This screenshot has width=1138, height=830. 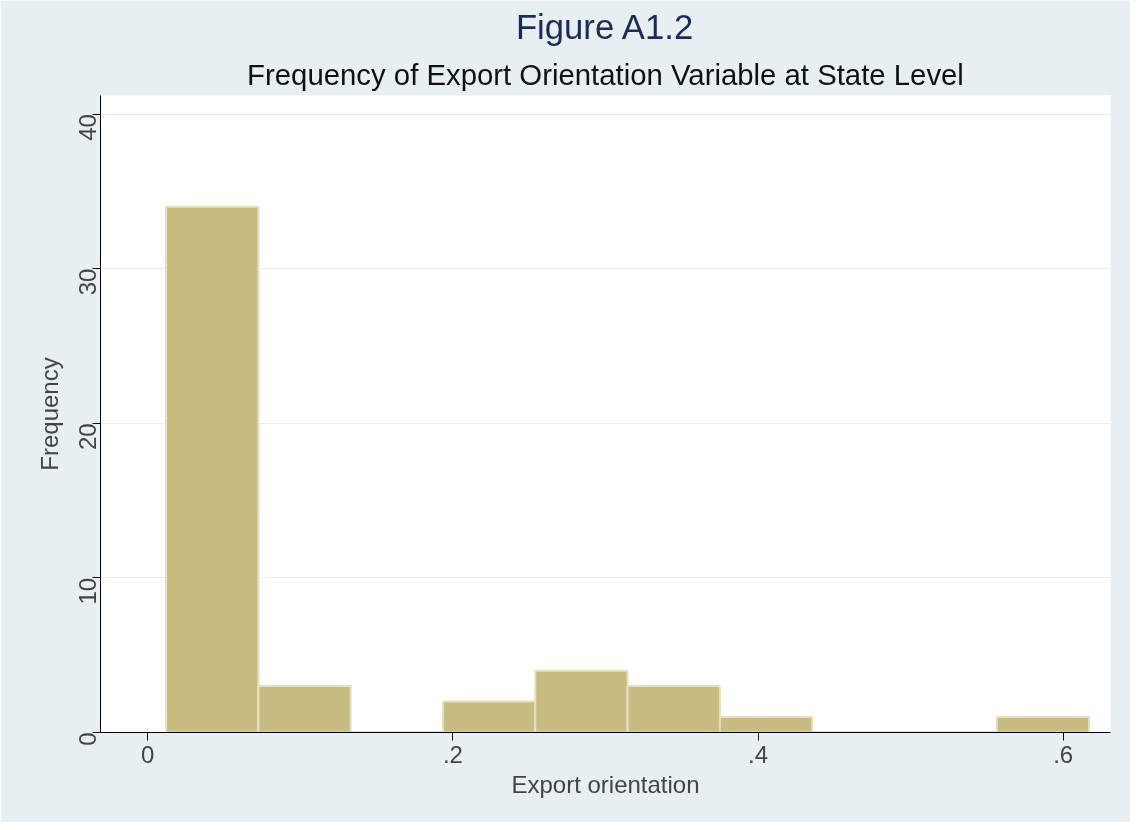 What do you see at coordinates (605, 74) in the screenshot?
I see `chart-subtitle: Frequency of Export Orientation Variable at State Level` at bounding box center [605, 74].